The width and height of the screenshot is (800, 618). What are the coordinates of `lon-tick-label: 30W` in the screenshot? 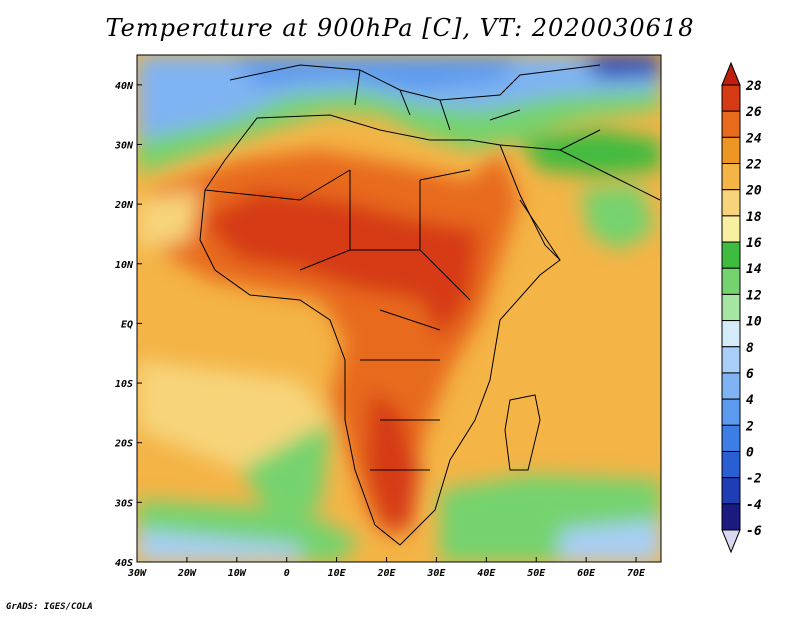 It's located at (137, 573).